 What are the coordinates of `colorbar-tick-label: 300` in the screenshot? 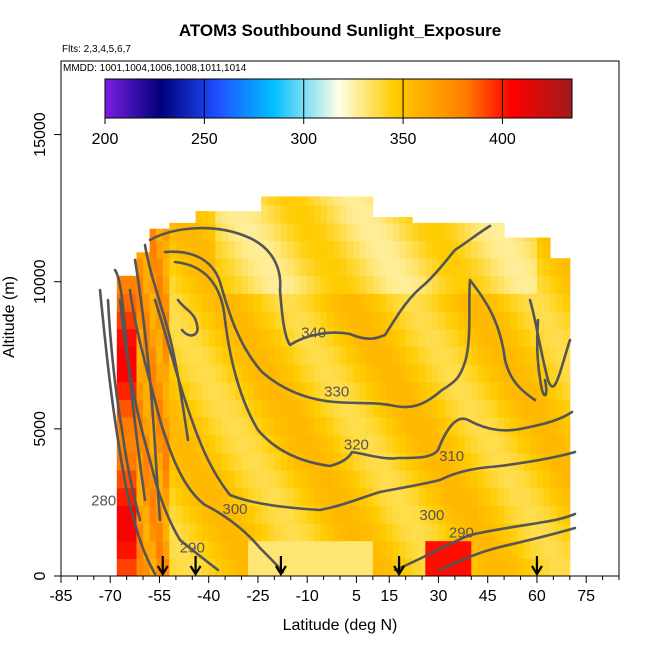 It's located at (303, 139).